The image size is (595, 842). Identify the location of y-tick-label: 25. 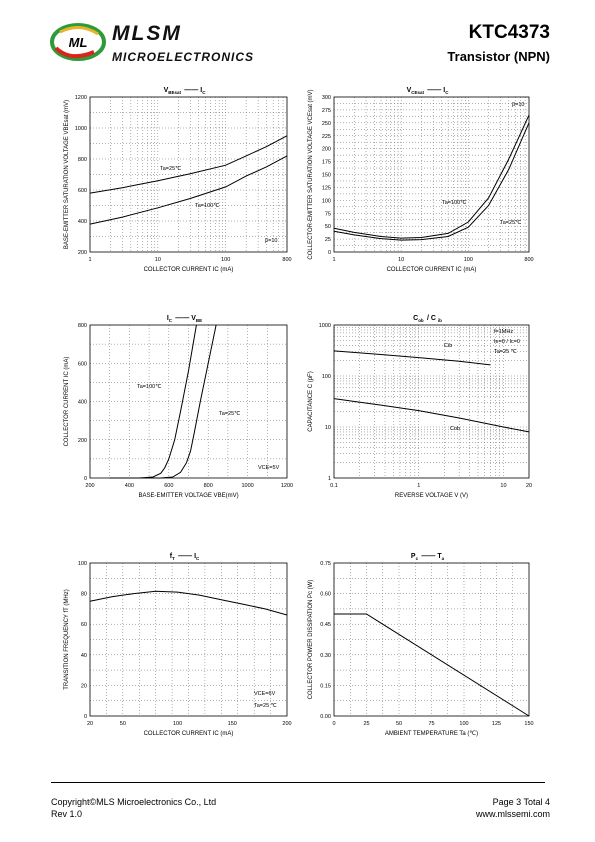
(328, 240).